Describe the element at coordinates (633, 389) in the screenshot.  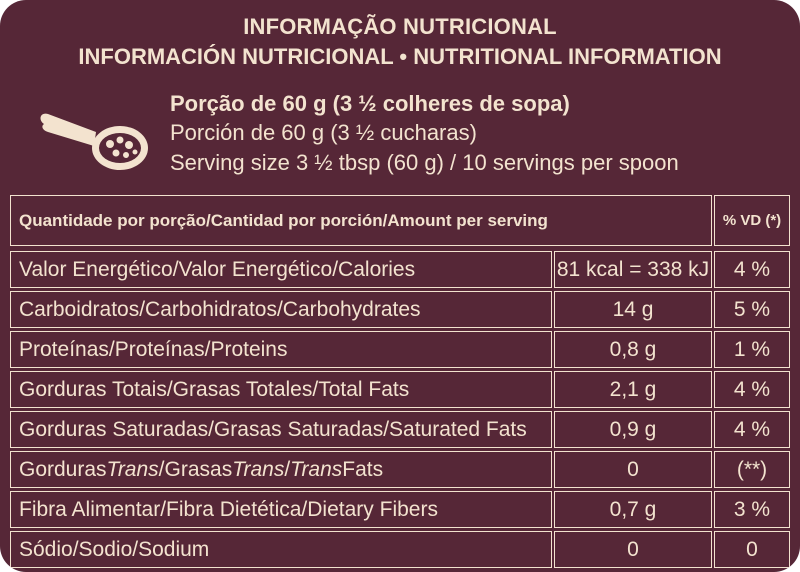
I see `nutrient-amount: 2,1 g` at that location.